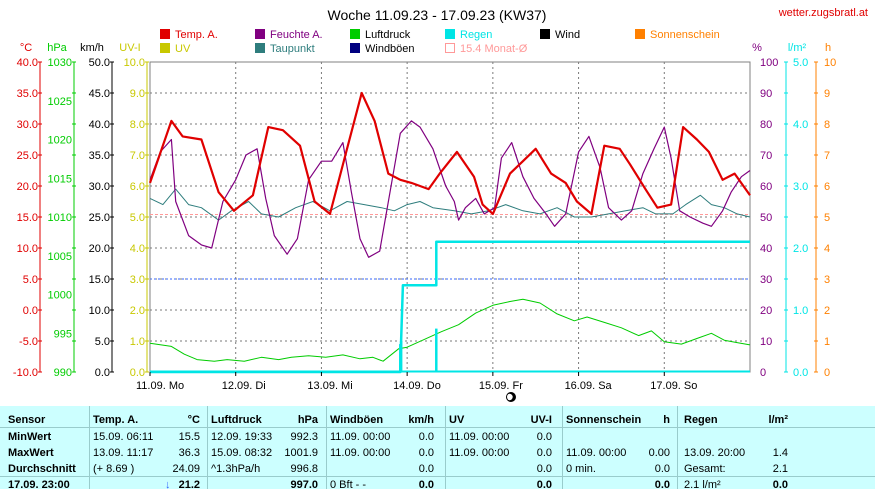  Describe the element at coordinates (137, 125) in the screenshot. I see `axis-tick-label: 8.0` at that location.